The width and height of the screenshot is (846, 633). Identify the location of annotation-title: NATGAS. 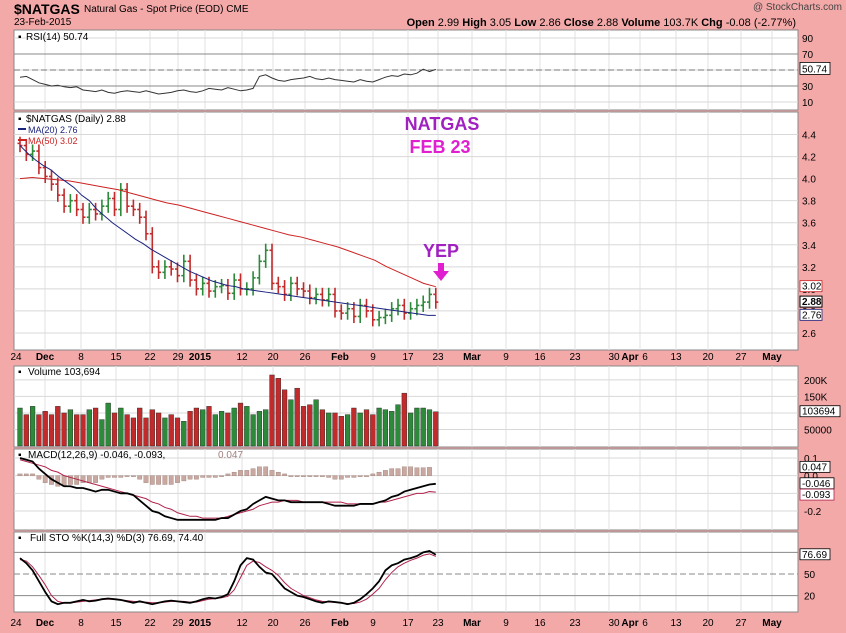
(442, 124).